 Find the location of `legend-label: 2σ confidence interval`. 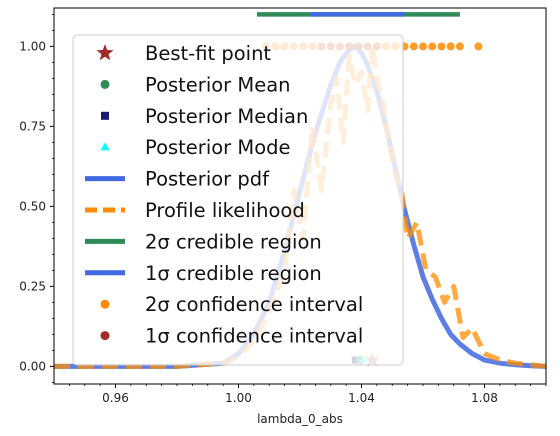

legend-label: 2σ confidence interval is located at coordinates (254, 304).